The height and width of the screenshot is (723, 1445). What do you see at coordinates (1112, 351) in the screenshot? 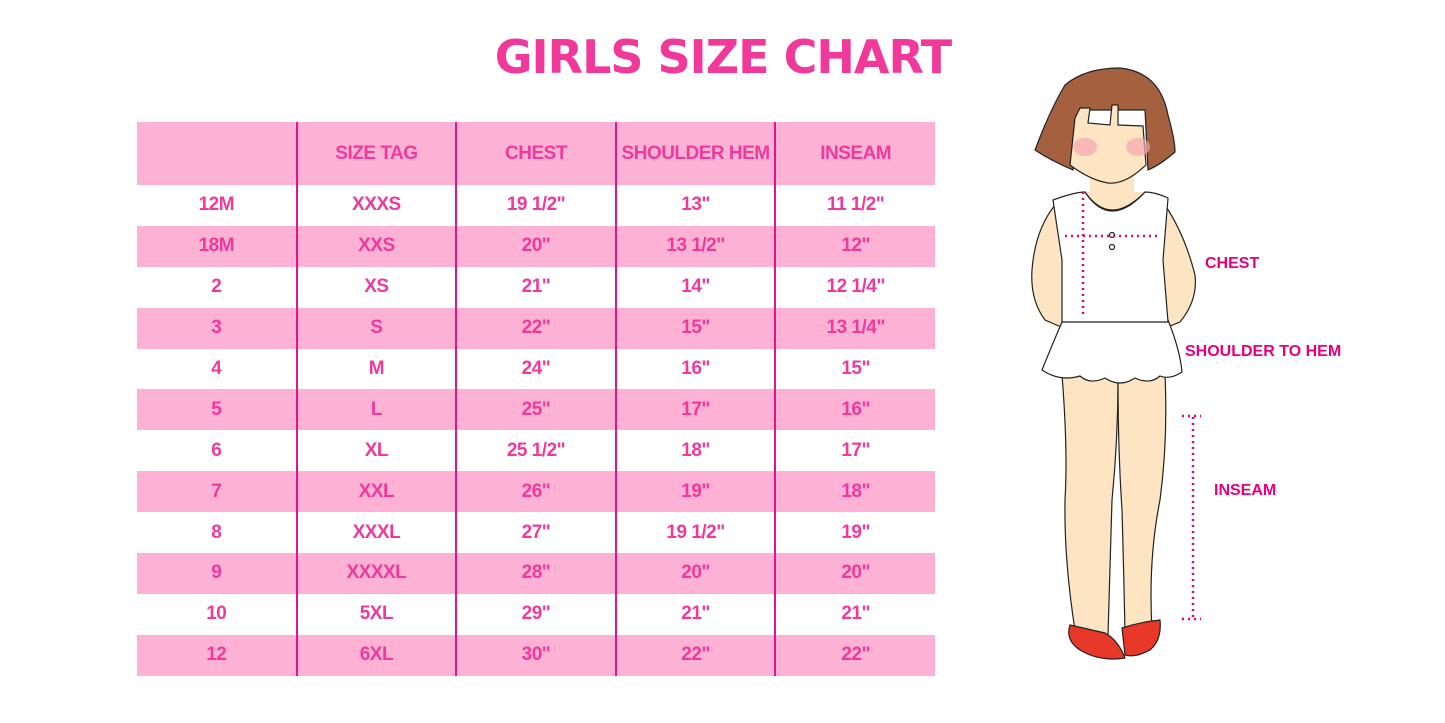
I see `skirt` at bounding box center [1112, 351].